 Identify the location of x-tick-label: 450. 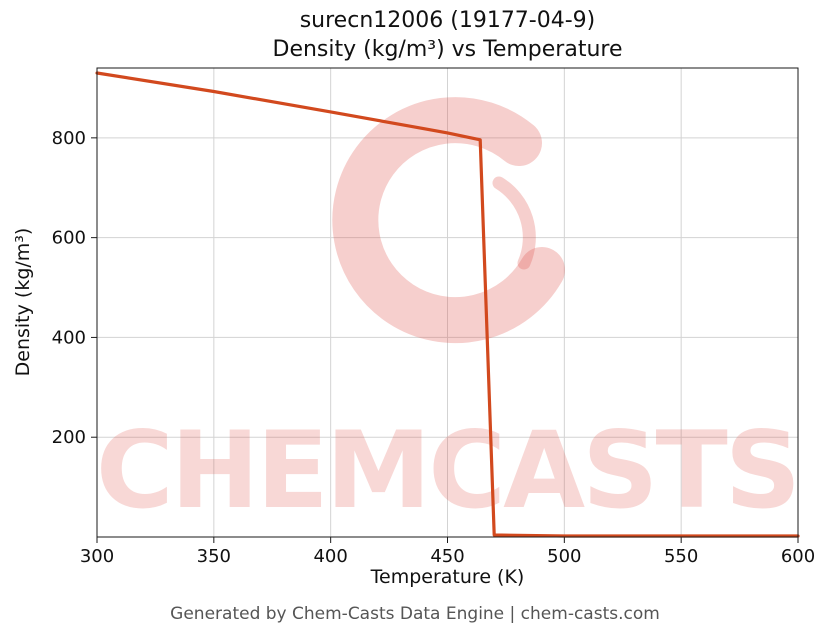
(447, 556).